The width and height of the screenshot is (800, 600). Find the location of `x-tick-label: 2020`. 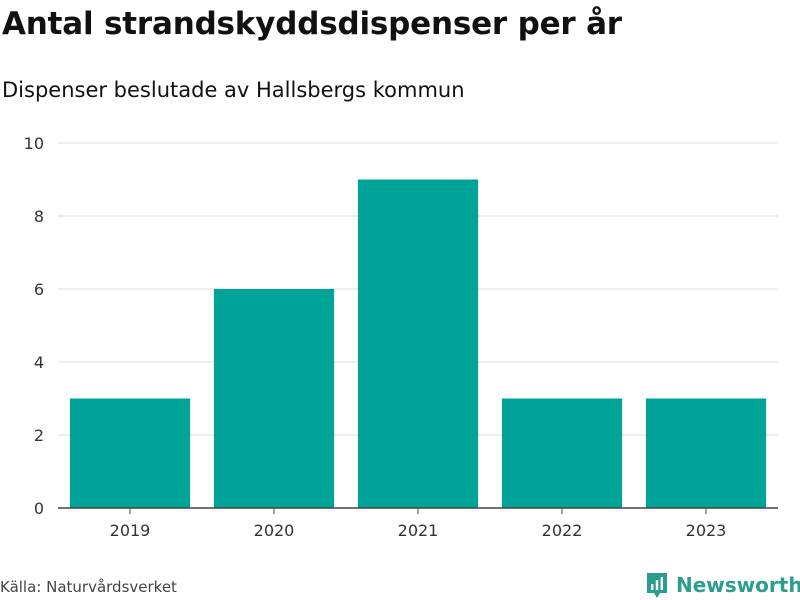

x-tick-label: 2020 is located at coordinates (274, 530).